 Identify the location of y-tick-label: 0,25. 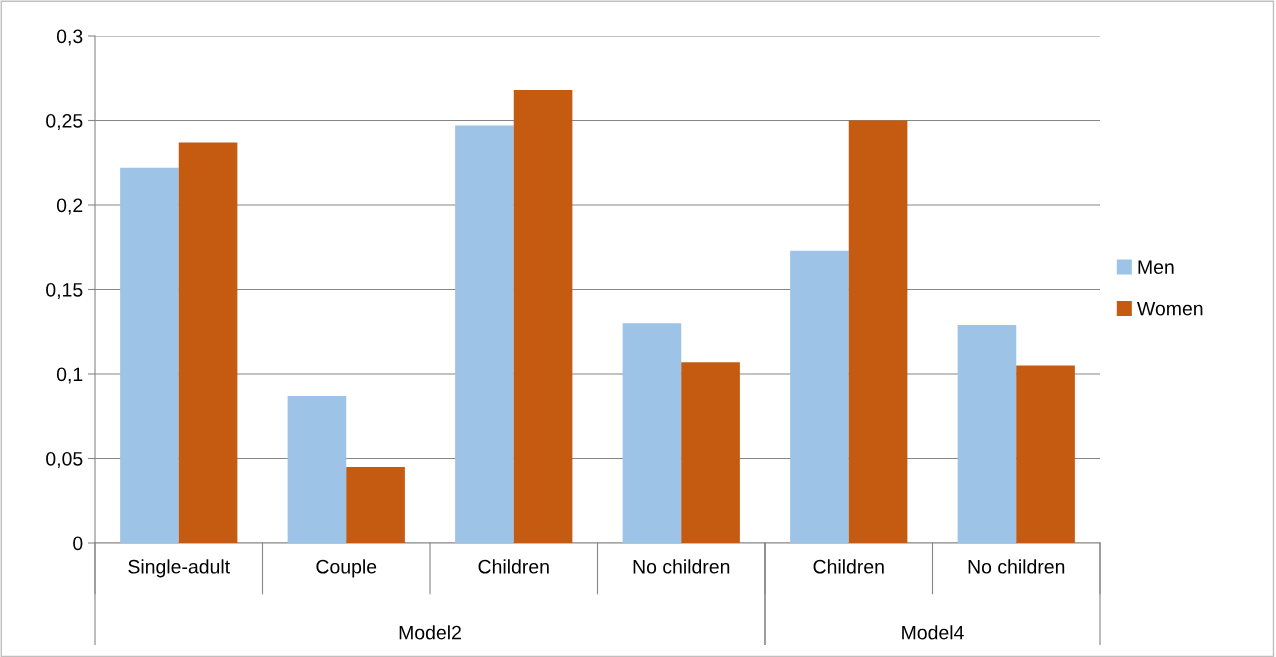
(64, 122).